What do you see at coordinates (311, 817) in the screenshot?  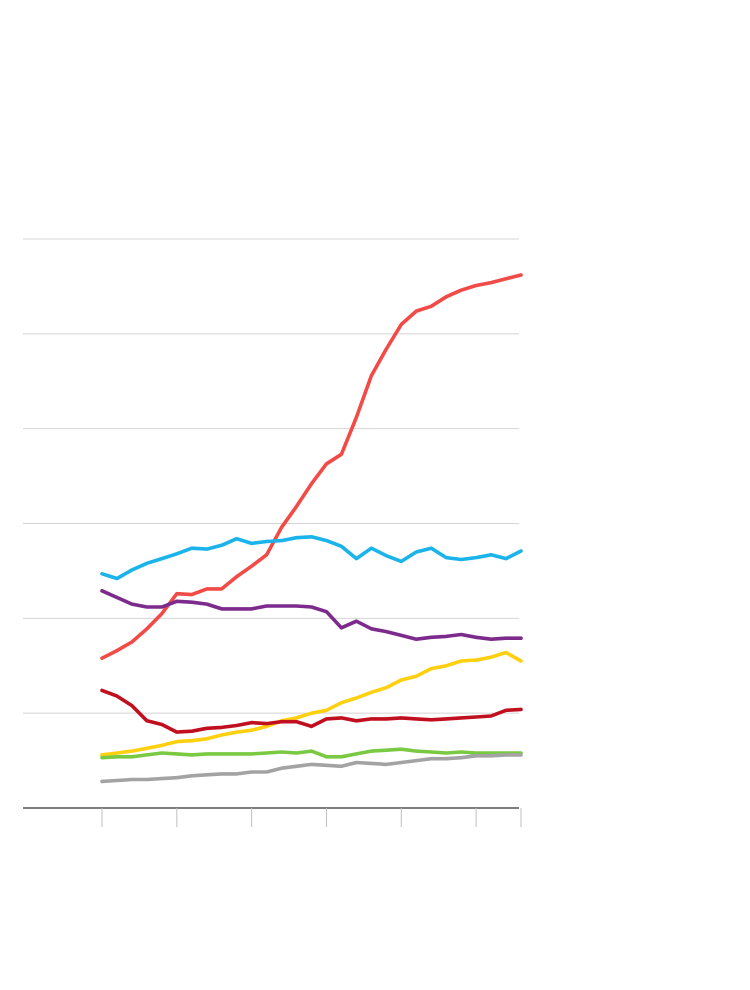 I see `x-axis-ticks` at bounding box center [311, 817].